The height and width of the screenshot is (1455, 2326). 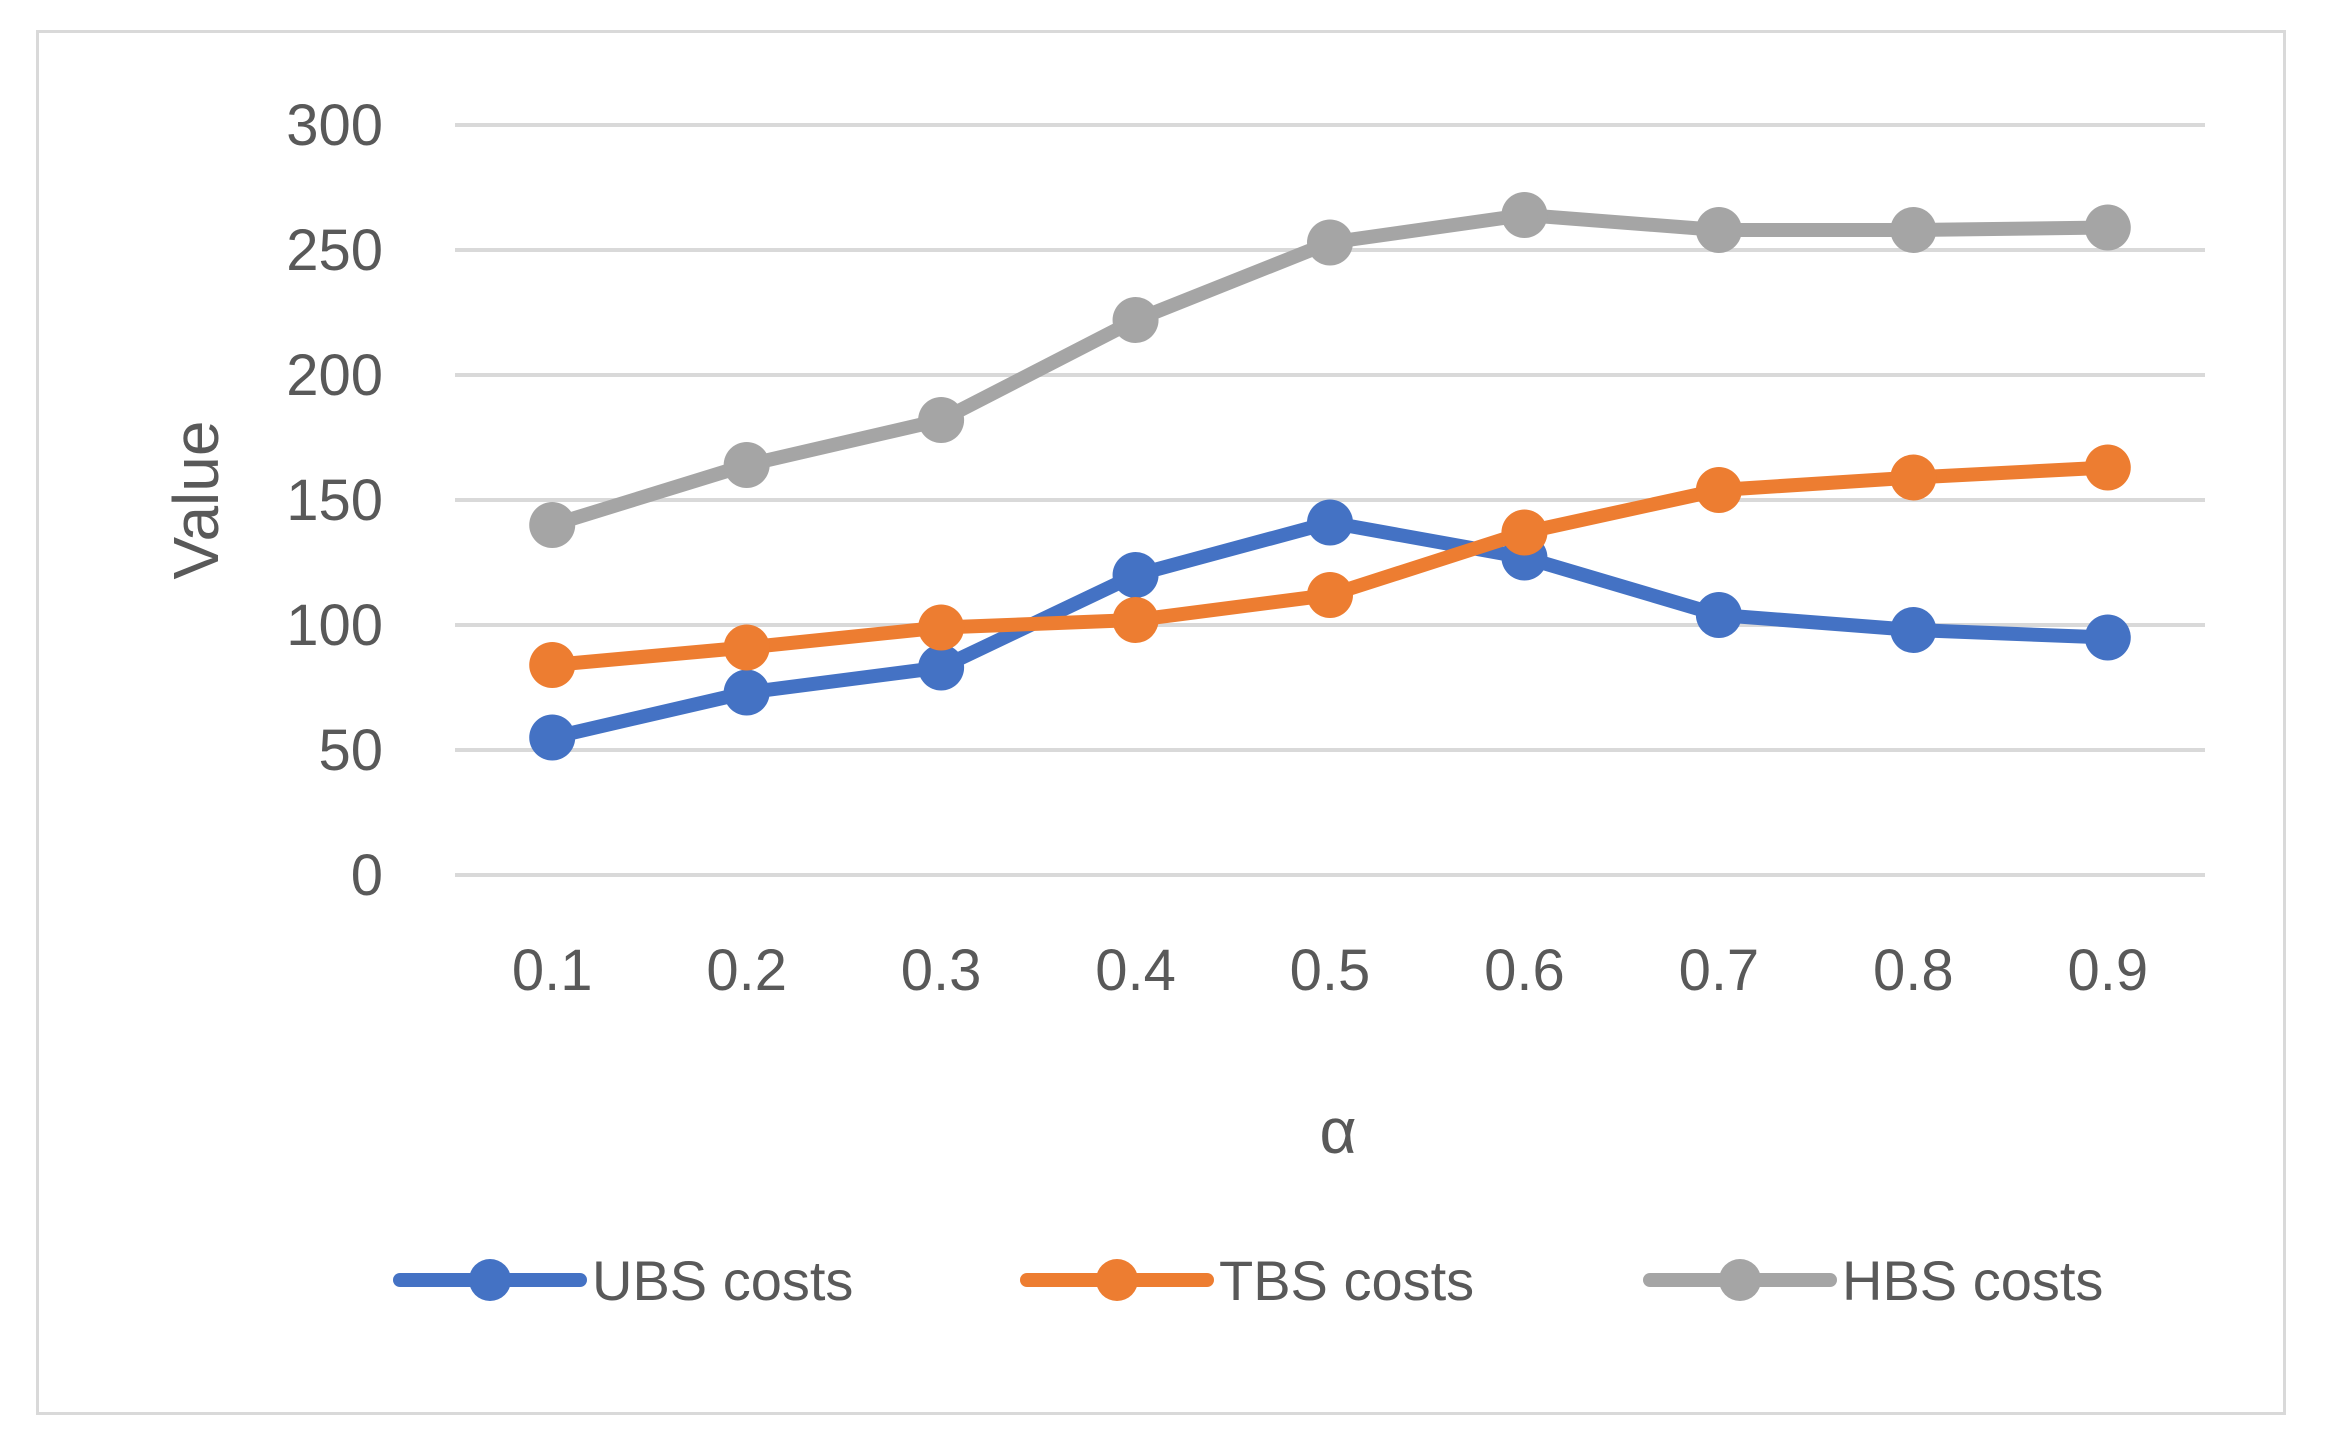 I want to click on legend-label: TBS costs, so click(x=1346, y=1280).